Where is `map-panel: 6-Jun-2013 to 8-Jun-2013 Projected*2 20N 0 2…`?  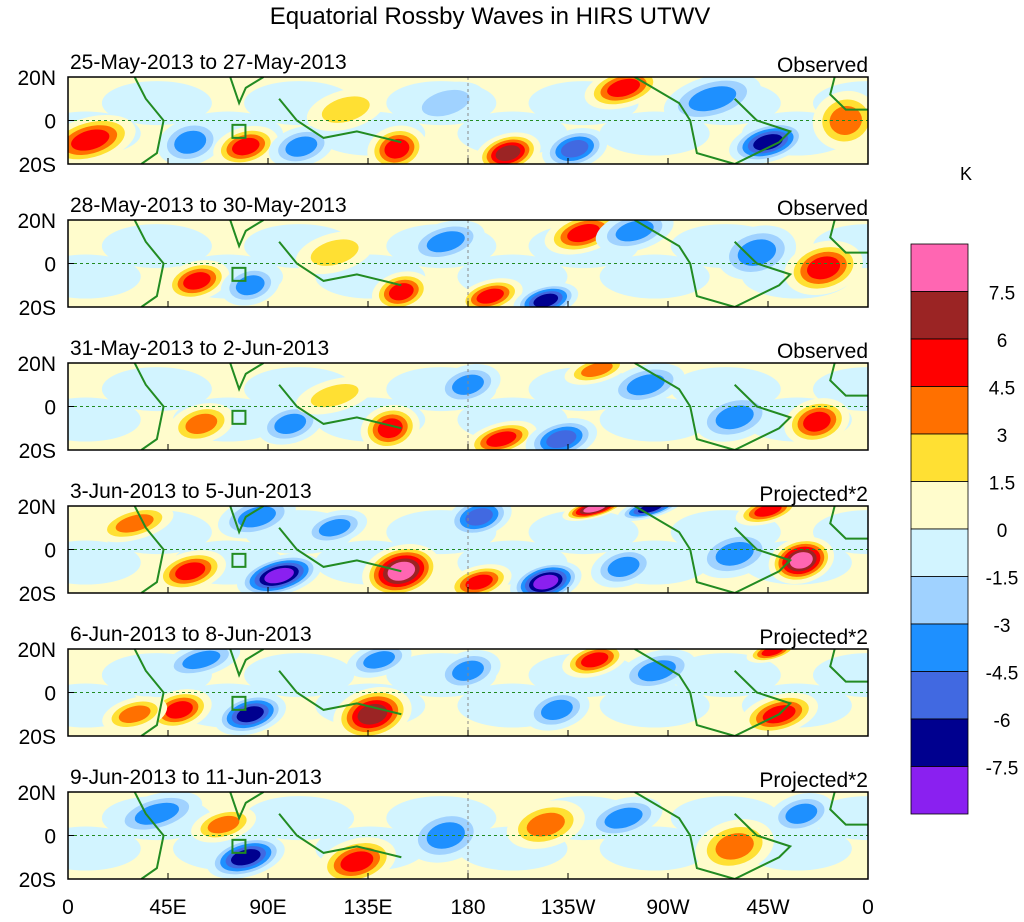 map-panel: 6-Jun-2013 to 8-Jun-2013 Projected*2 20N 0 2… is located at coordinates (443, 686).